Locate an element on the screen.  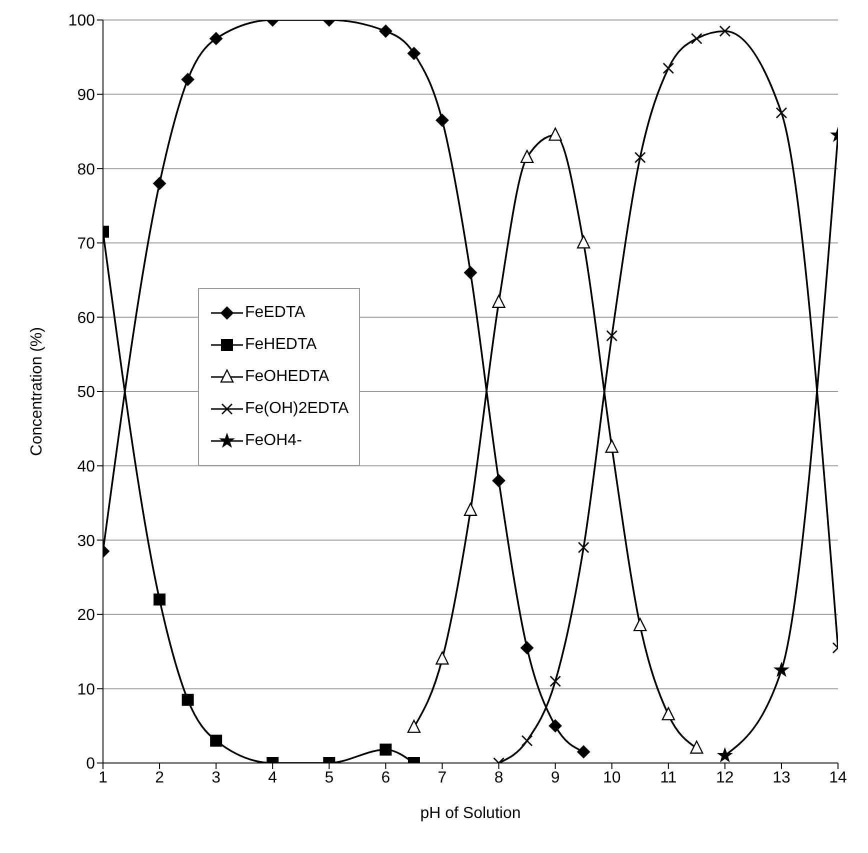
x-tick-label: 4 is located at coordinates (273, 777).